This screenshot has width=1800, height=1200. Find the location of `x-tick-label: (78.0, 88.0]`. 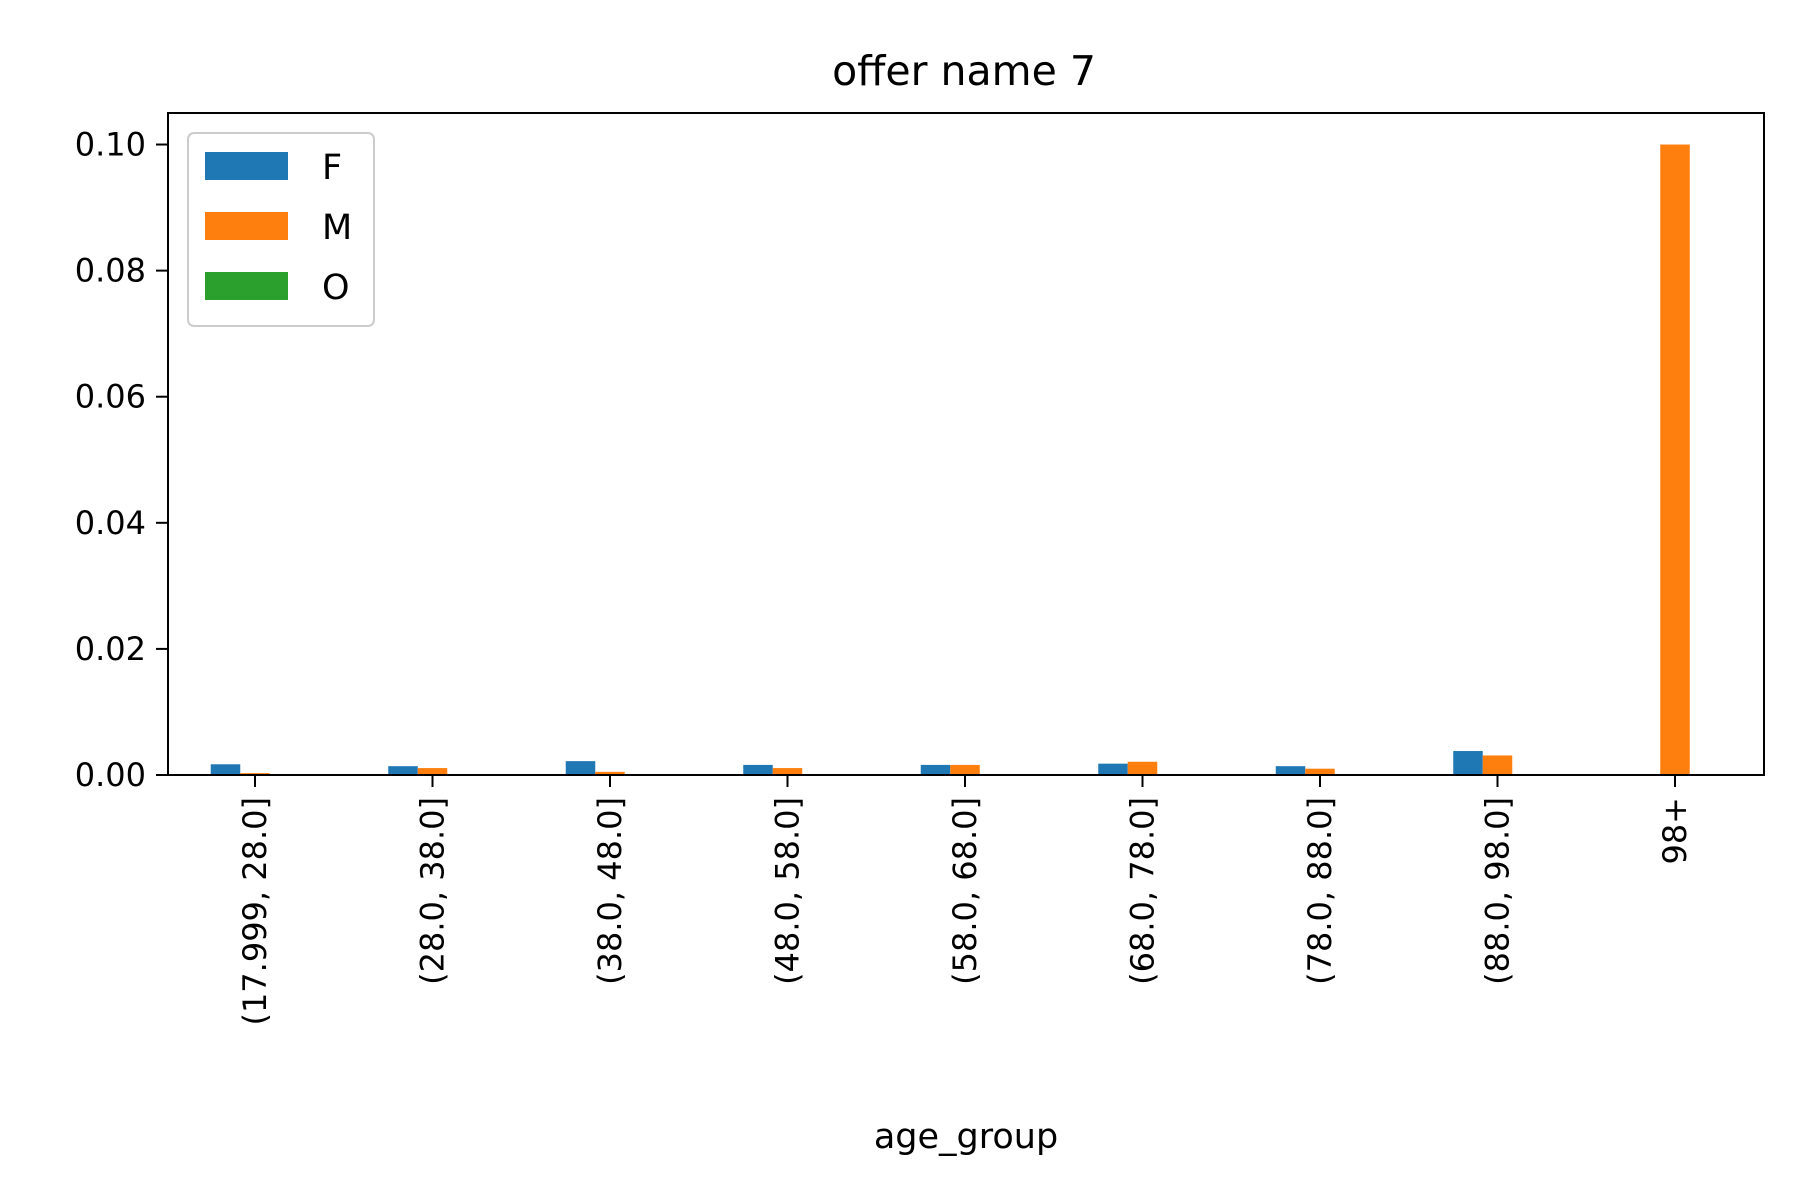

x-tick-label: (78.0, 88.0] is located at coordinates (1320, 891).